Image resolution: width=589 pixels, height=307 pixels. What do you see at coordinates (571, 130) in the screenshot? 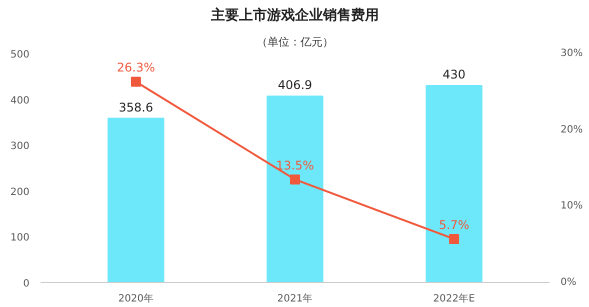
I see `y2-tick-label: 20%` at bounding box center [571, 130].